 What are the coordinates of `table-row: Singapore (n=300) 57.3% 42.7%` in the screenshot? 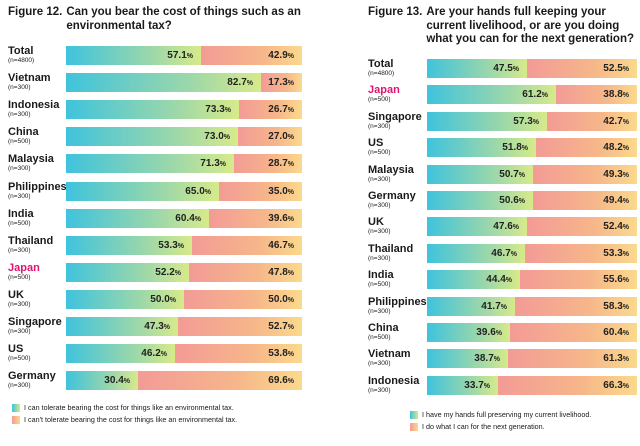 It's located at (502, 123).